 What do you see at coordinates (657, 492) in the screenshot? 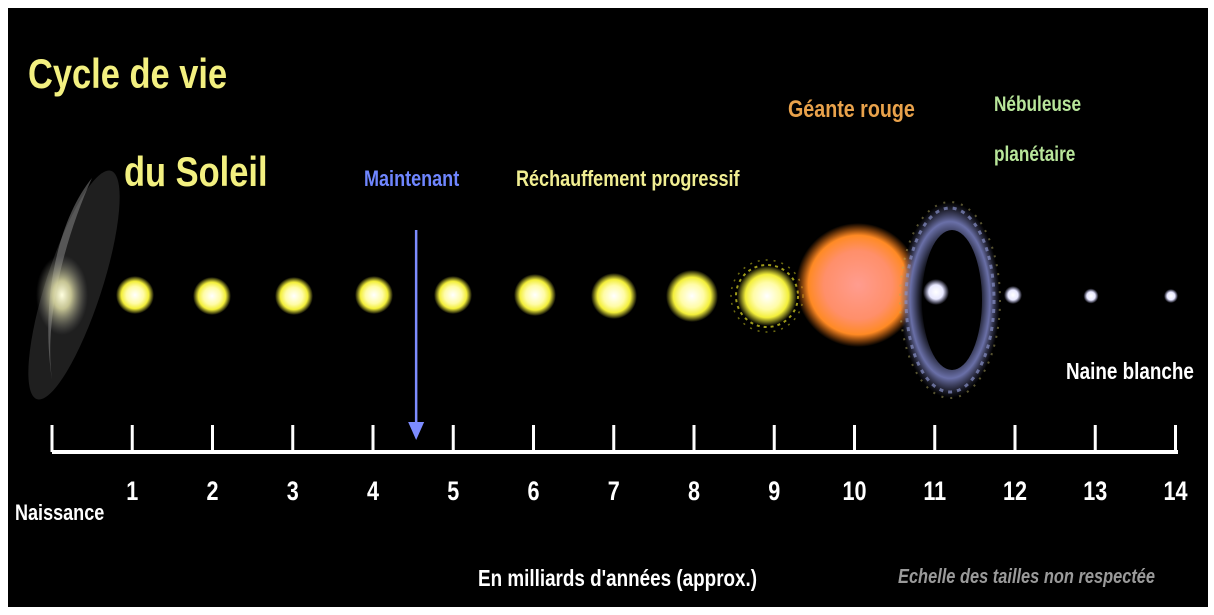
I see `timeline-tick-labels: 1 2 3 4 5 6 7 8 9 10 11 12 13 14` at bounding box center [657, 492].